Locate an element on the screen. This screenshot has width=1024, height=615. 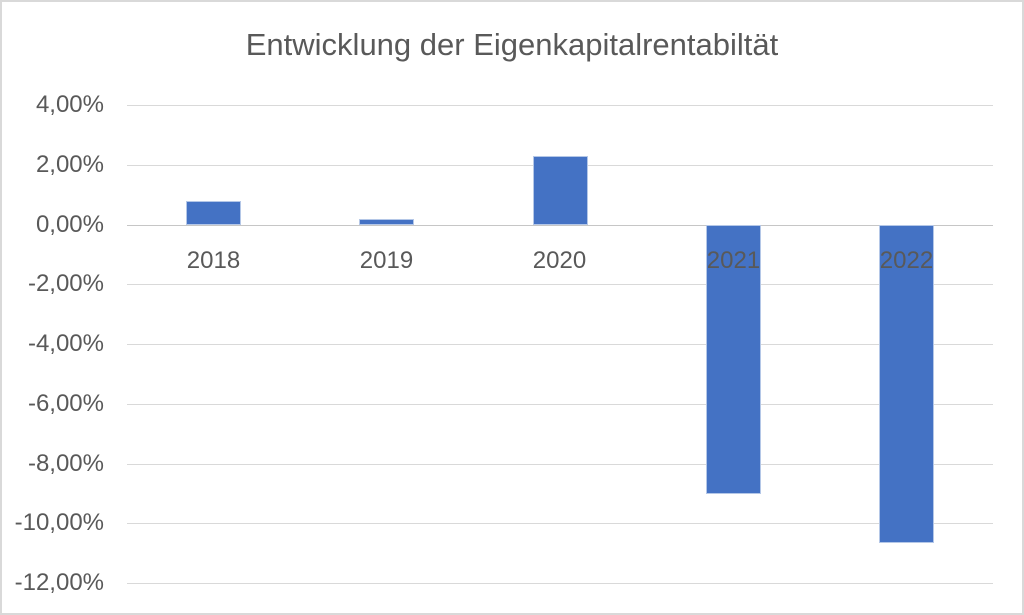
y-axis-tick-label: -4,00% is located at coordinates (65, 343).